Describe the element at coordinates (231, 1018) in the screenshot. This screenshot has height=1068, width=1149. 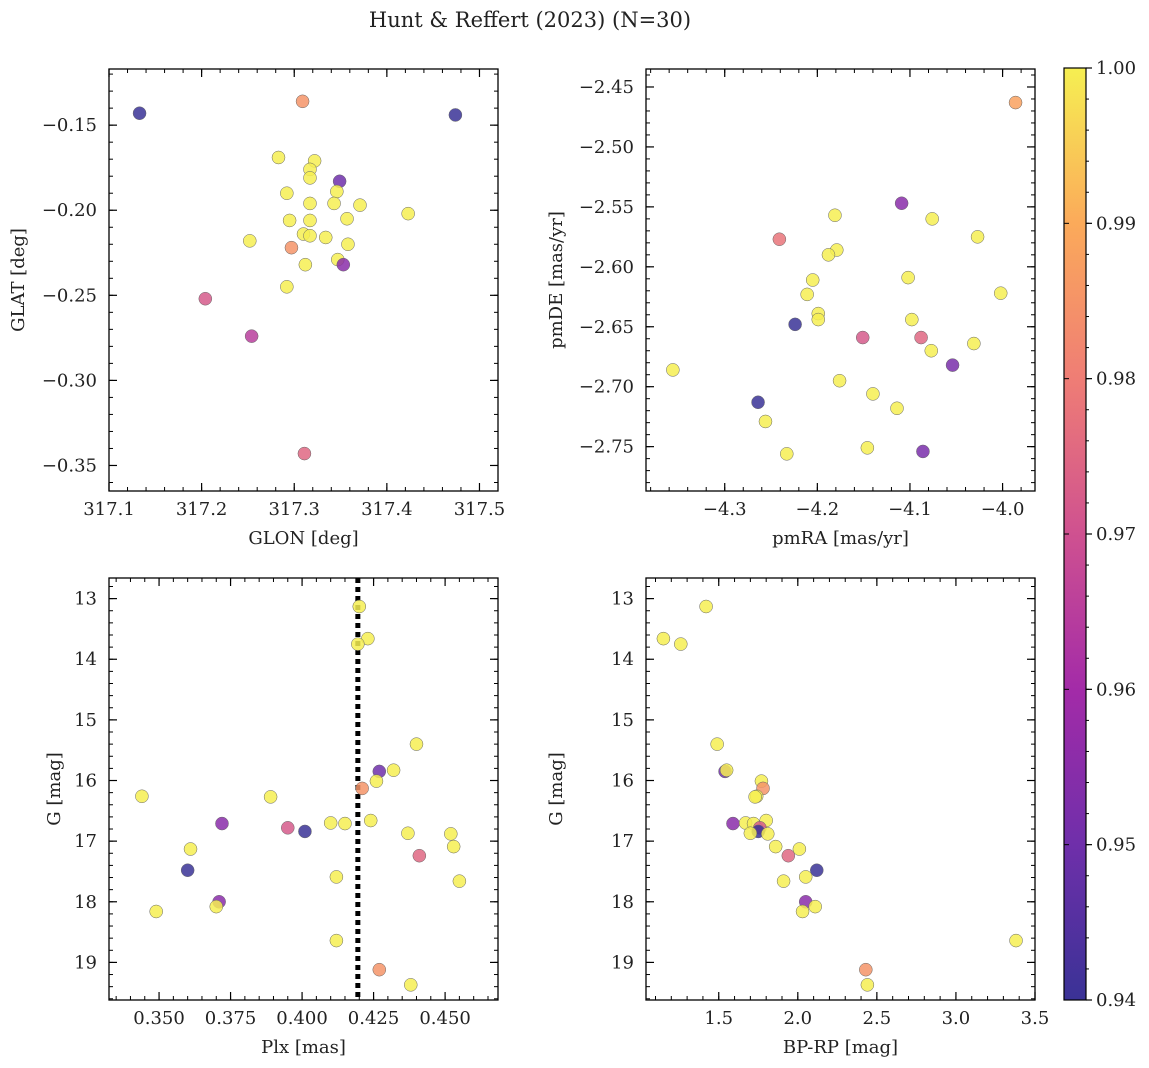
I see `x-tick-label: 0.375` at that location.